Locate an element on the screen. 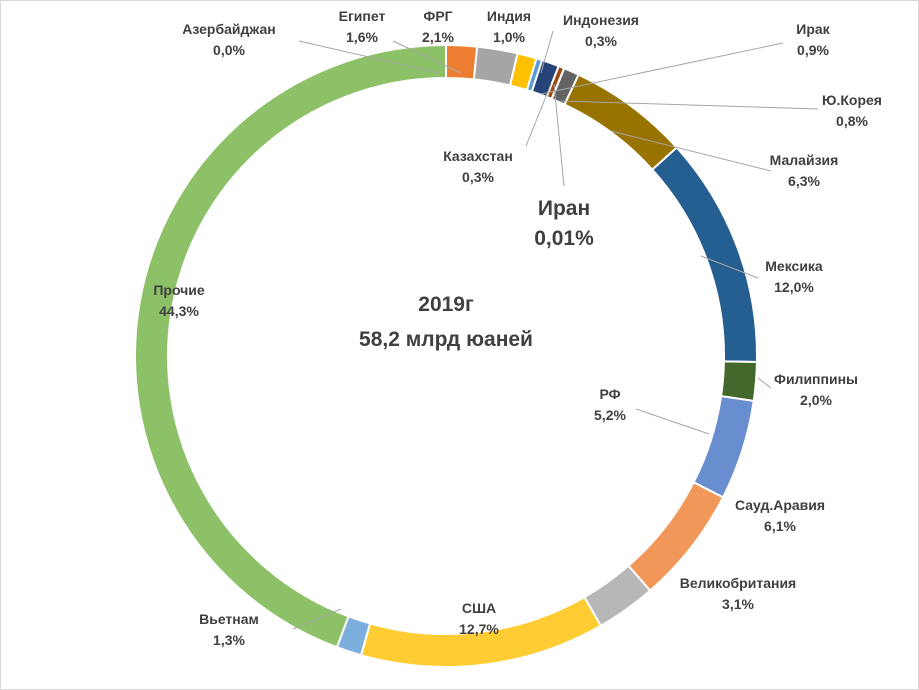 The height and width of the screenshot is (690, 919). slice-name-label-2: ФРГ is located at coordinates (437, 16).